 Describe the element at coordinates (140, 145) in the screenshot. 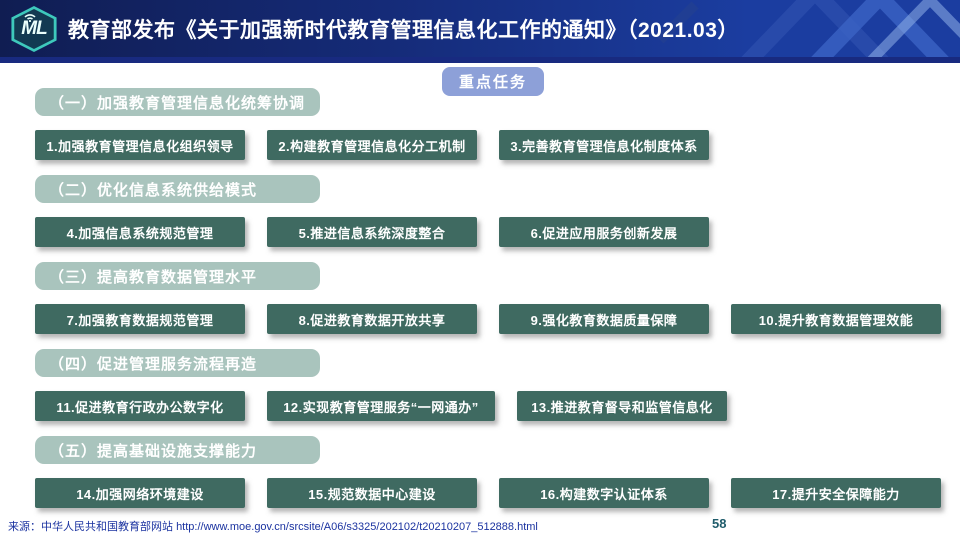

I see `task-box: 1.加强教育管理信息化组织领导` at that location.